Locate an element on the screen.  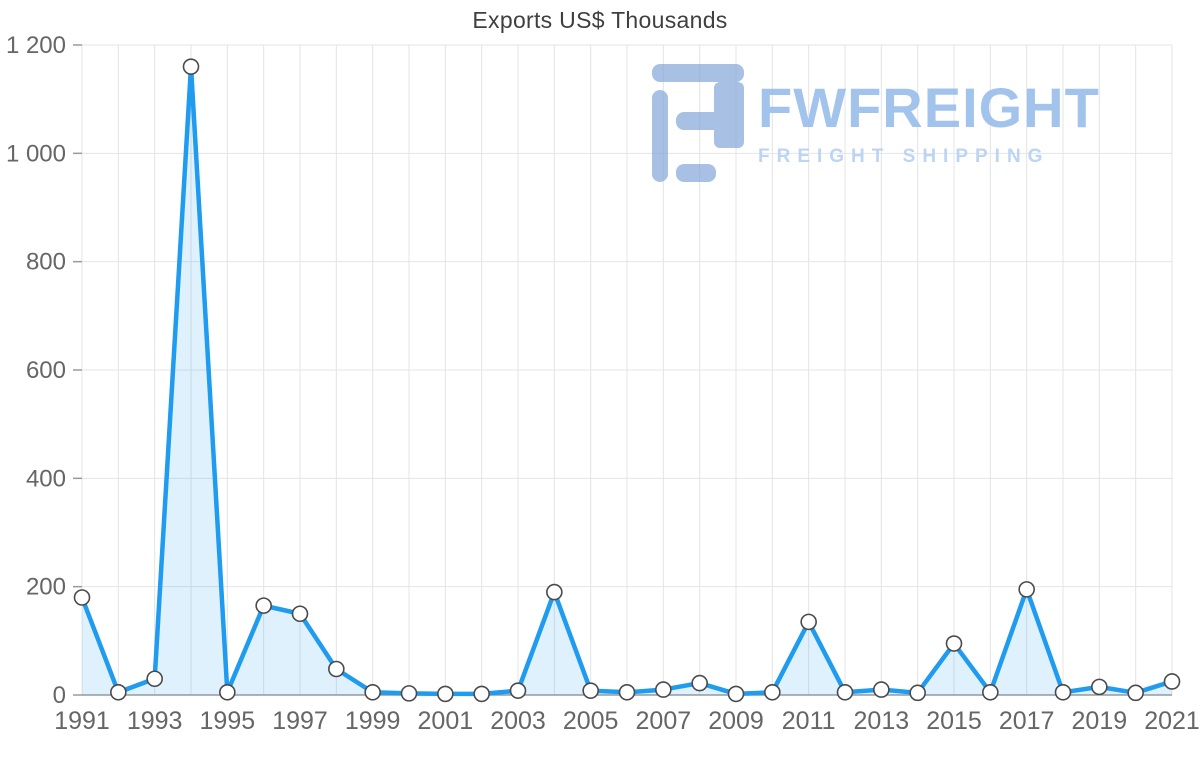
x-axis-label: 2003 is located at coordinates (518, 721).